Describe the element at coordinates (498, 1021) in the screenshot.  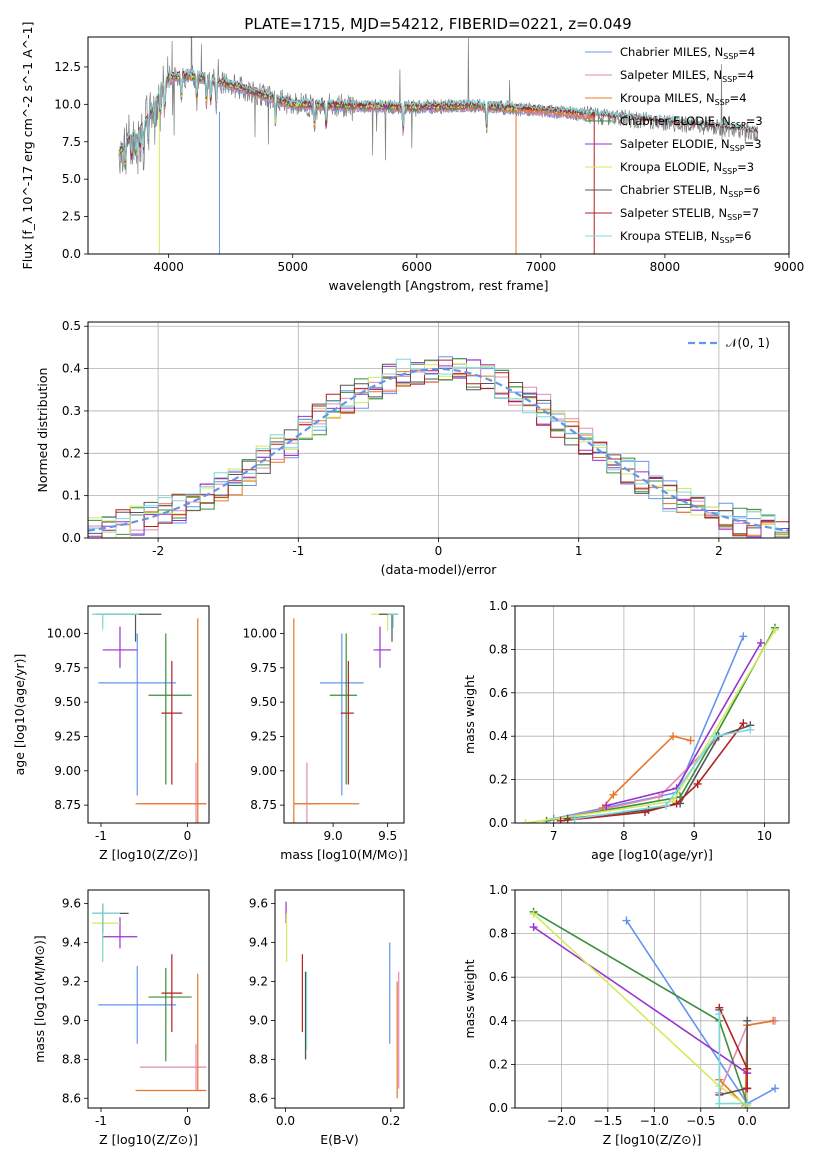
I see `y-tick-label: 0.4` at that location.